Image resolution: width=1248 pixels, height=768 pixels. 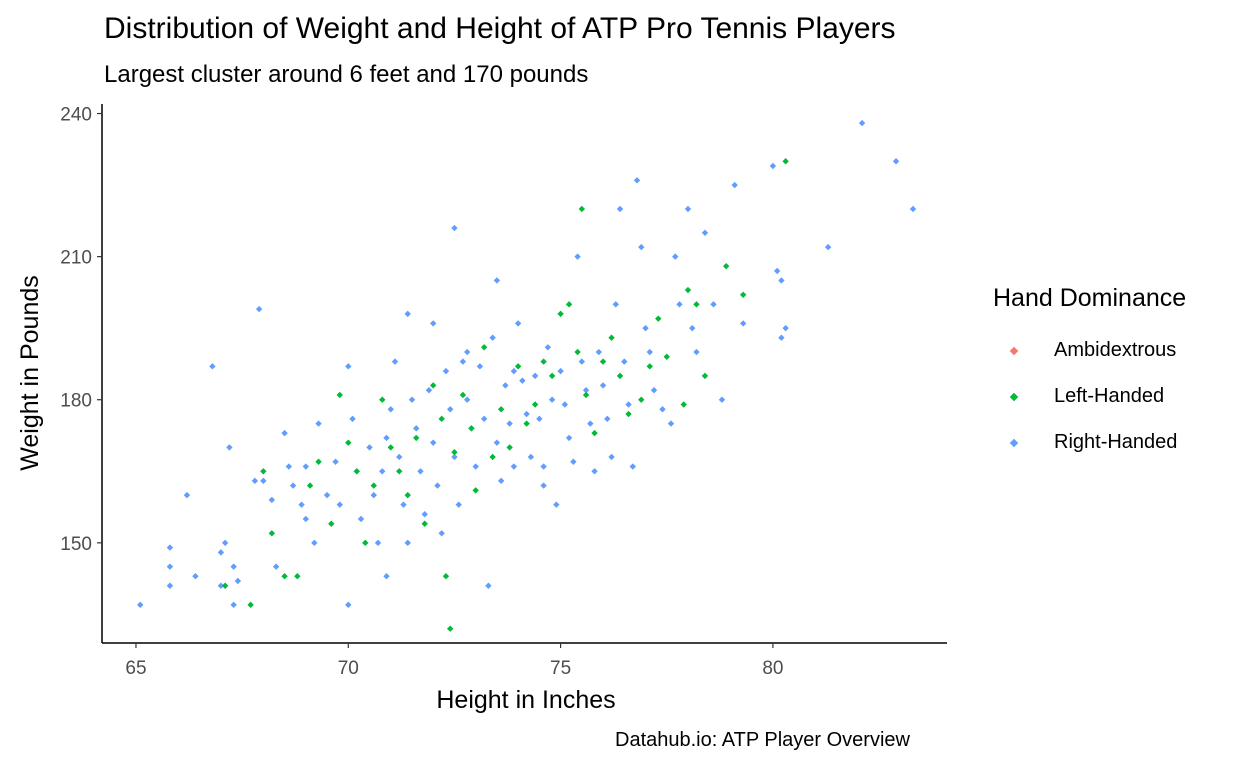 What do you see at coordinates (76, 258) in the screenshot?
I see `y-tick-label: 210` at bounding box center [76, 258].